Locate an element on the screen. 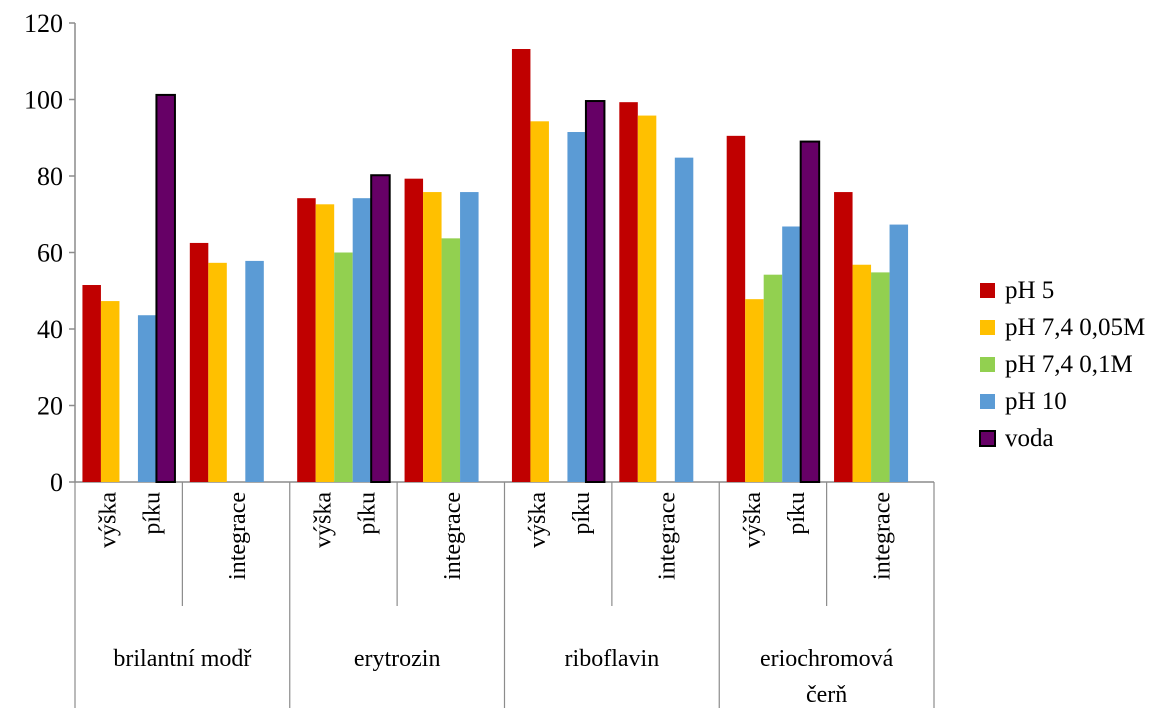 Image resolution: width=1169 pixels, height=708 pixels. y-tick-label: 120 is located at coordinates (43, 23).